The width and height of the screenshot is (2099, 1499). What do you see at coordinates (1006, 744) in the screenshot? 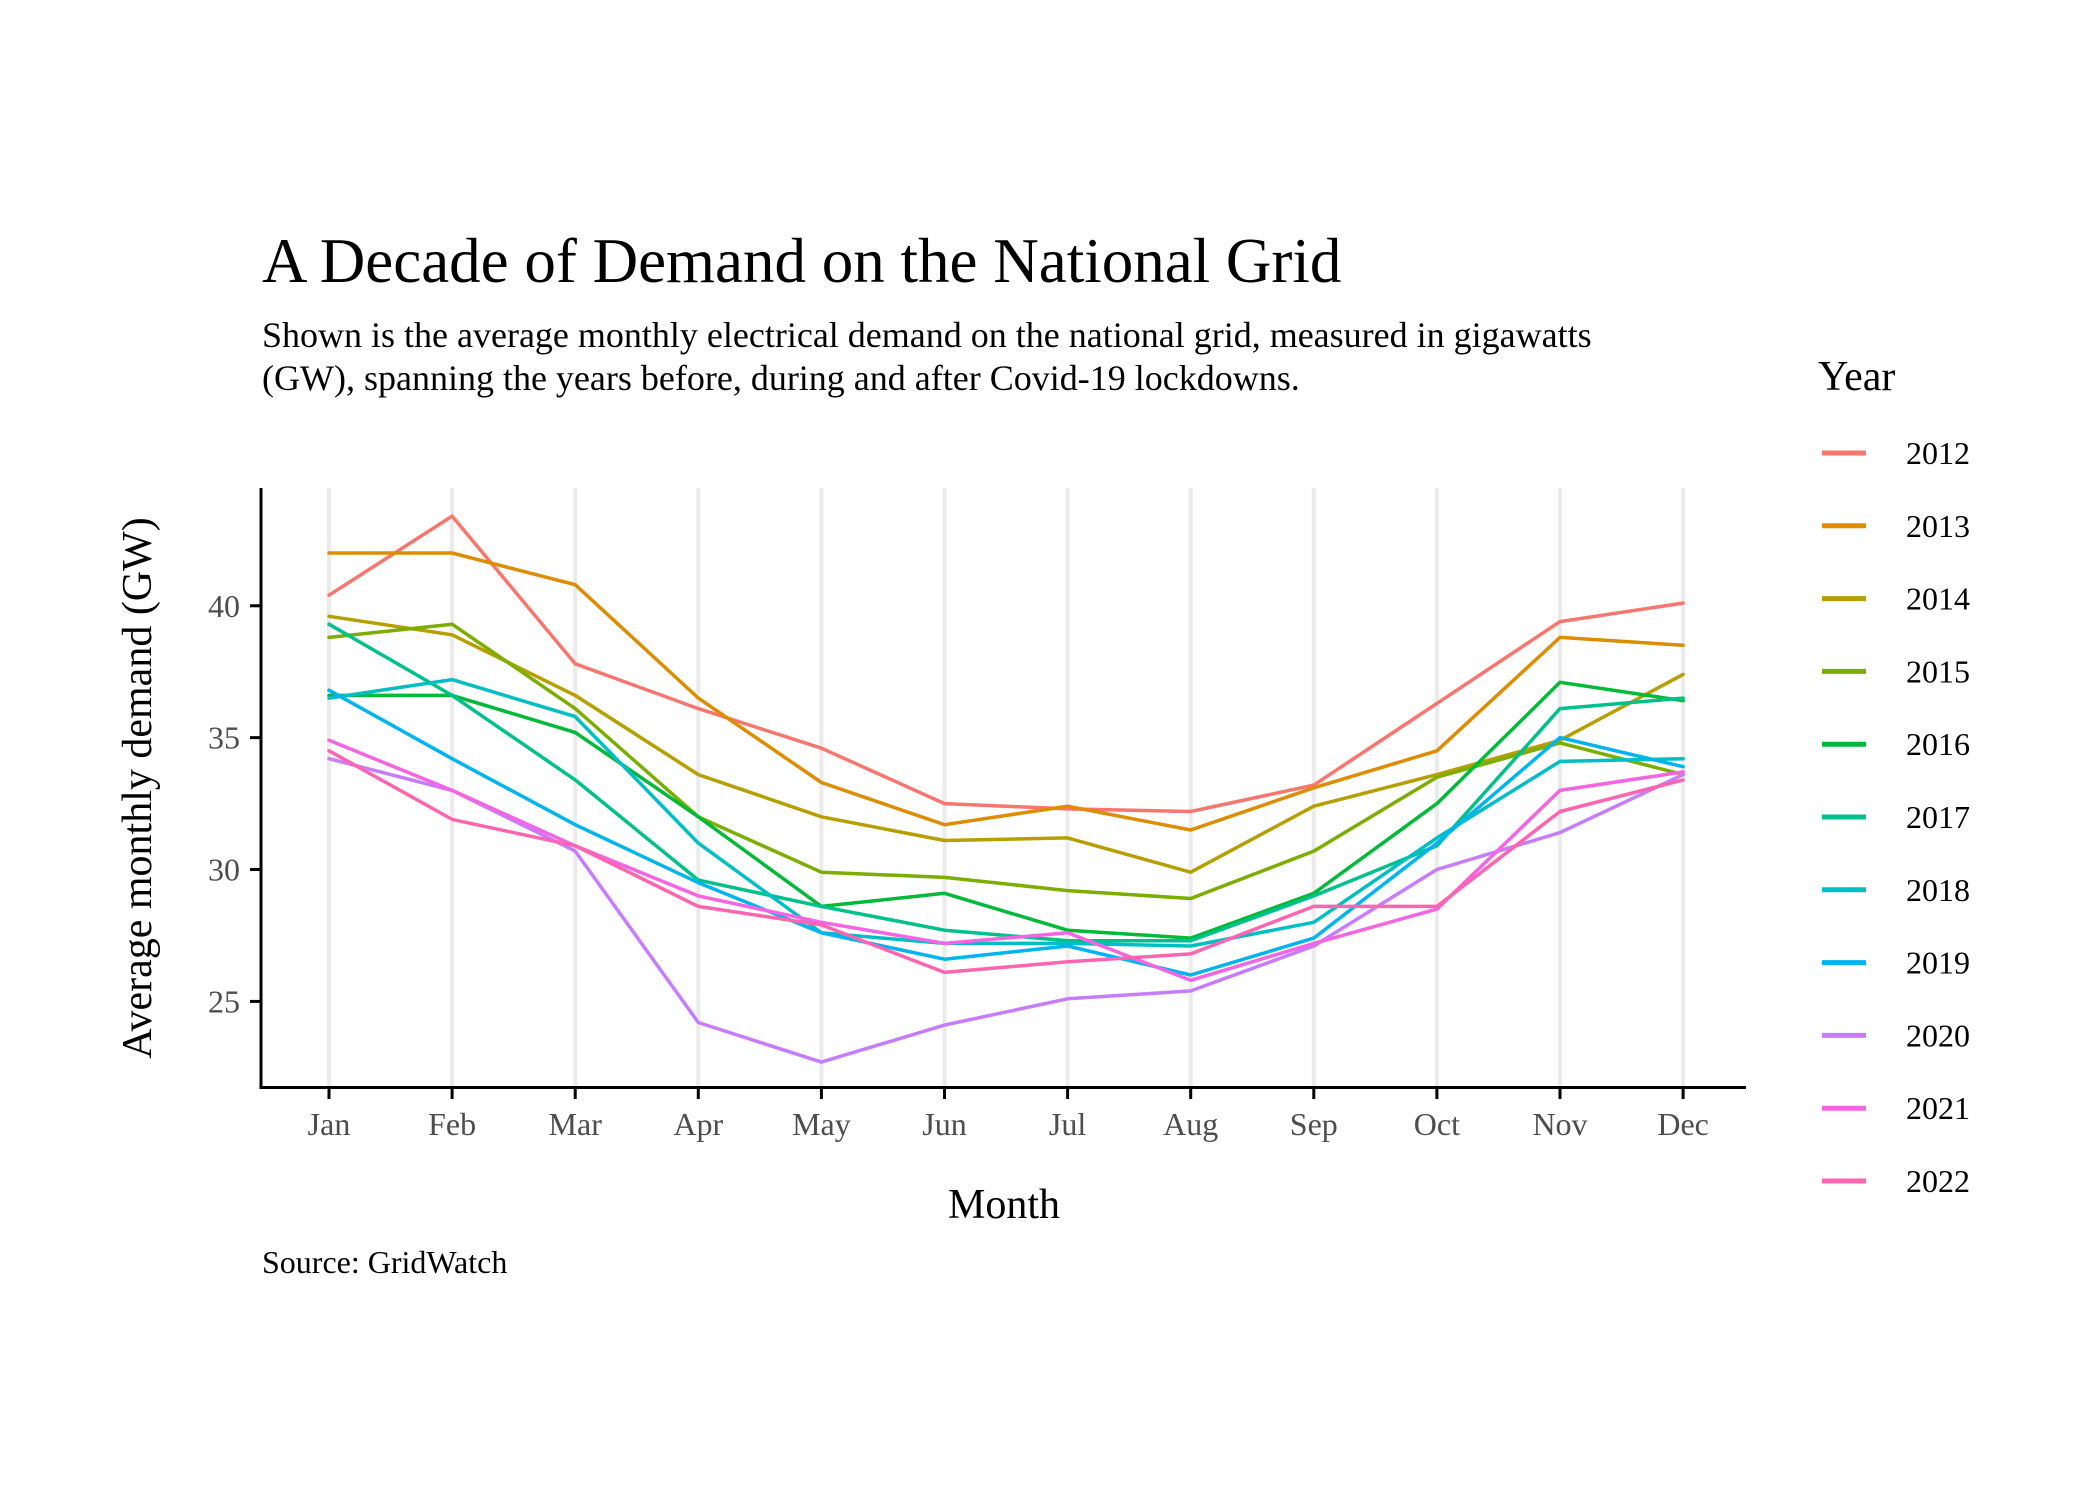
I see `series-line-2014` at bounding box center [1006, 744].